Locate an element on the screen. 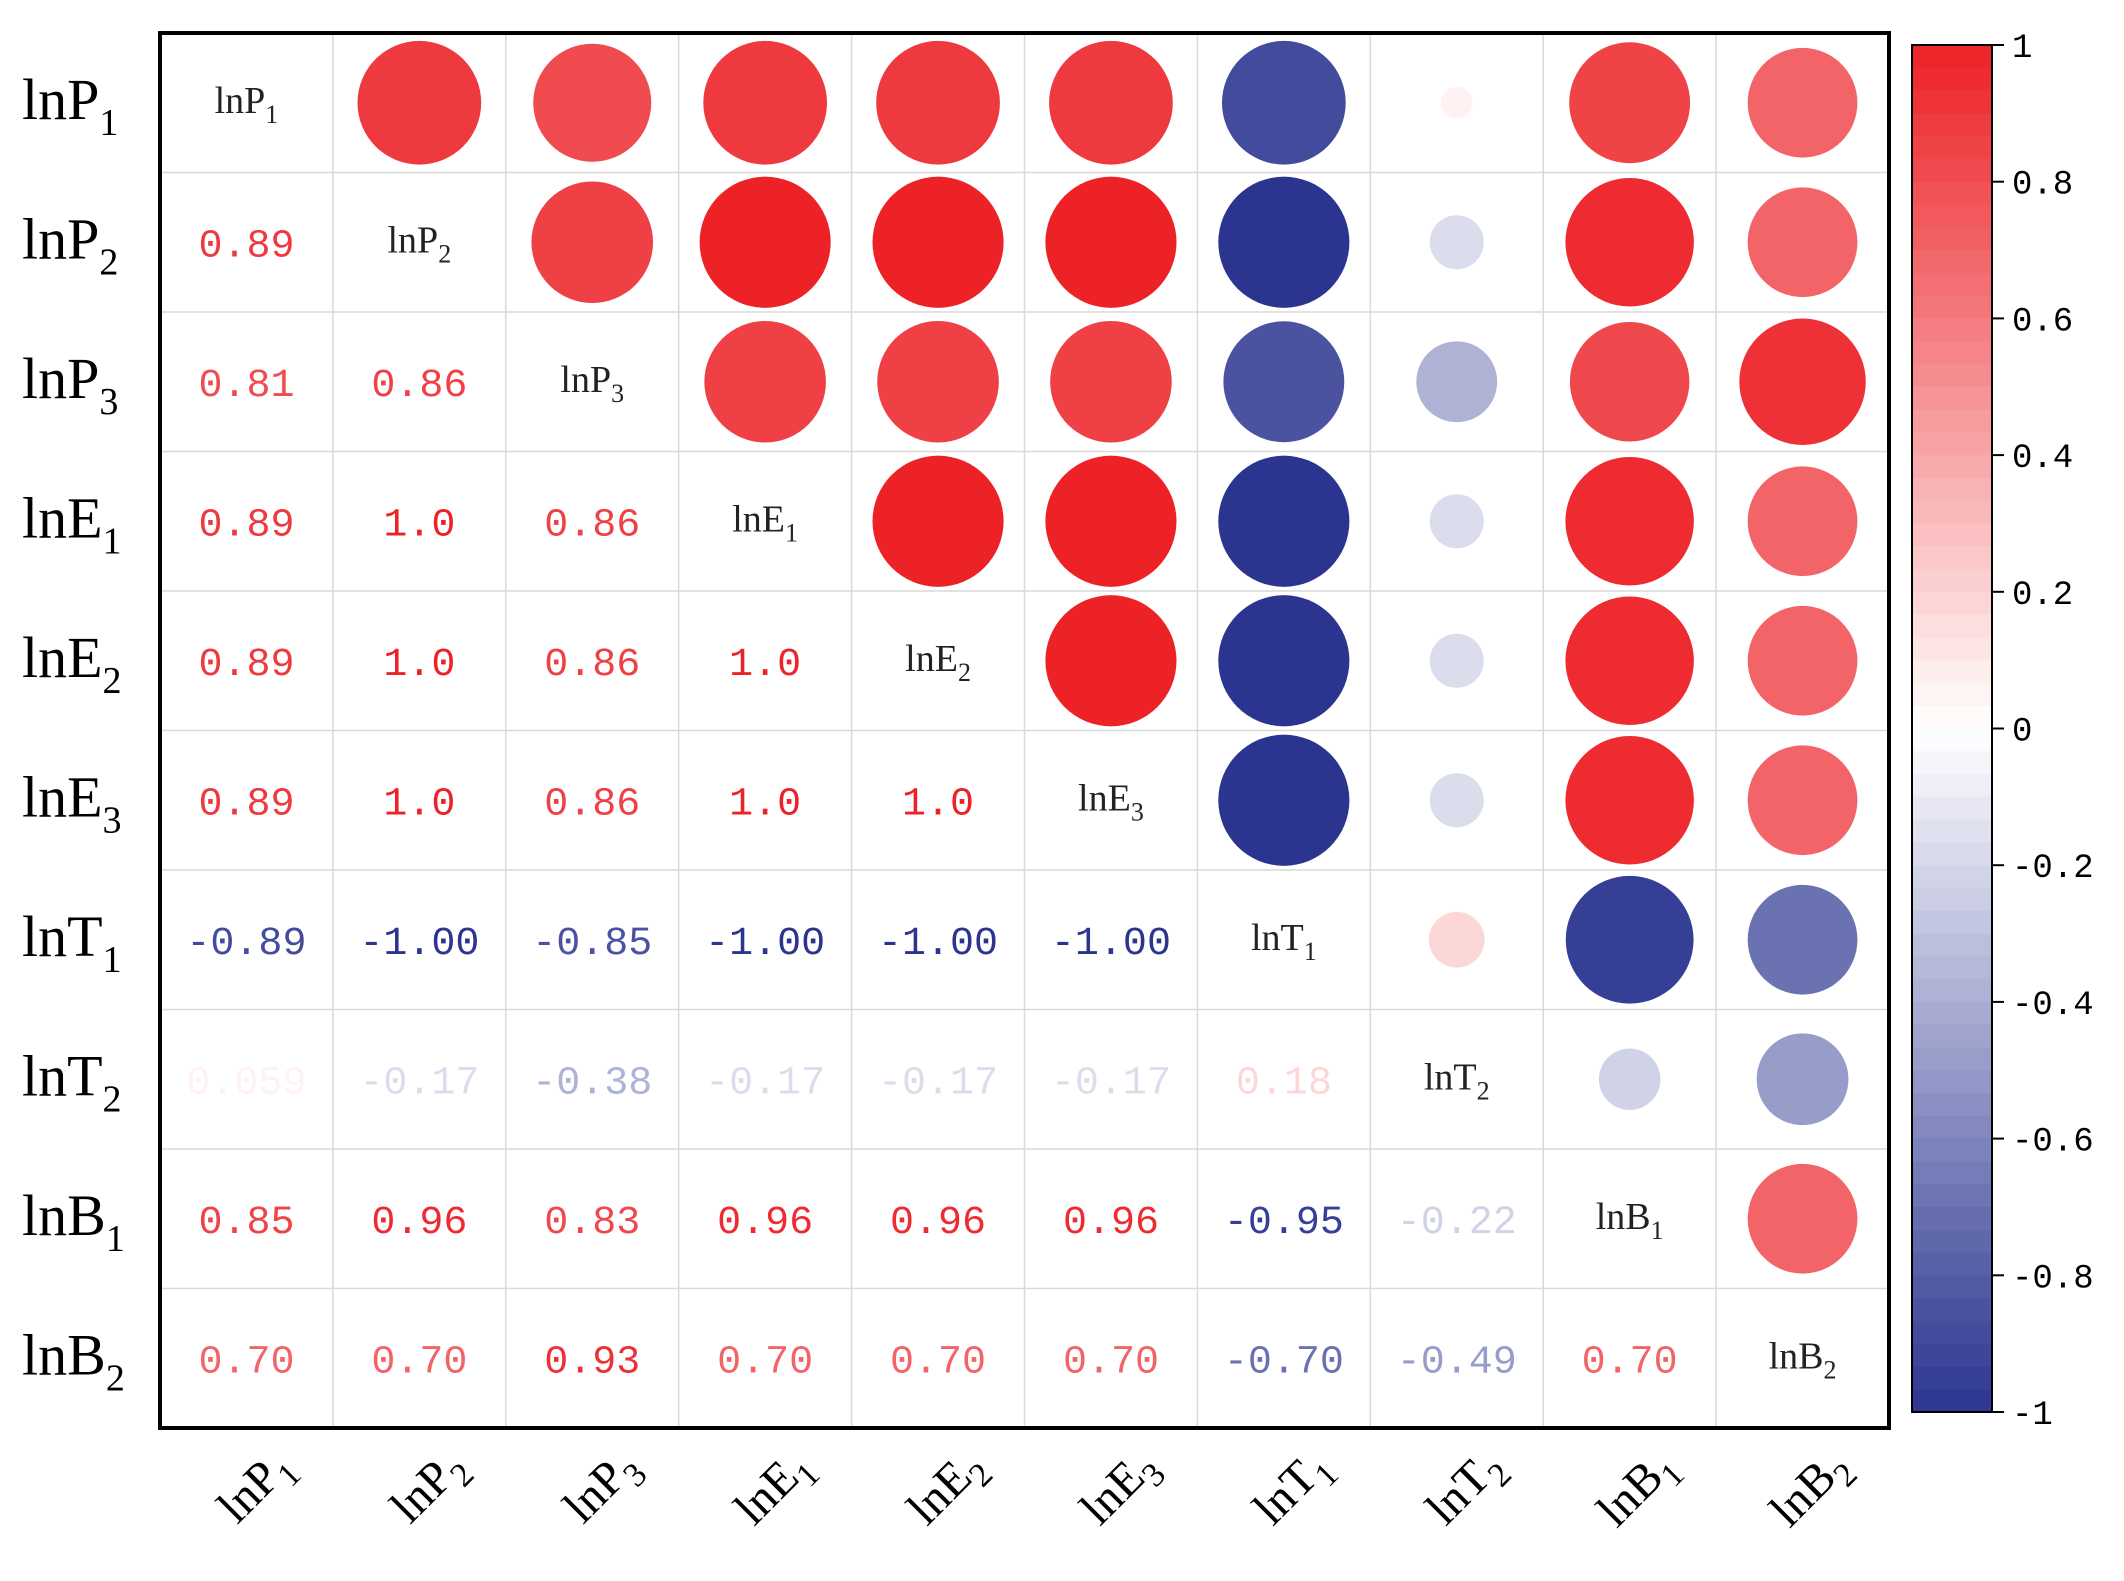  column-label: lnP3 is located at coordinates (603, 1488).